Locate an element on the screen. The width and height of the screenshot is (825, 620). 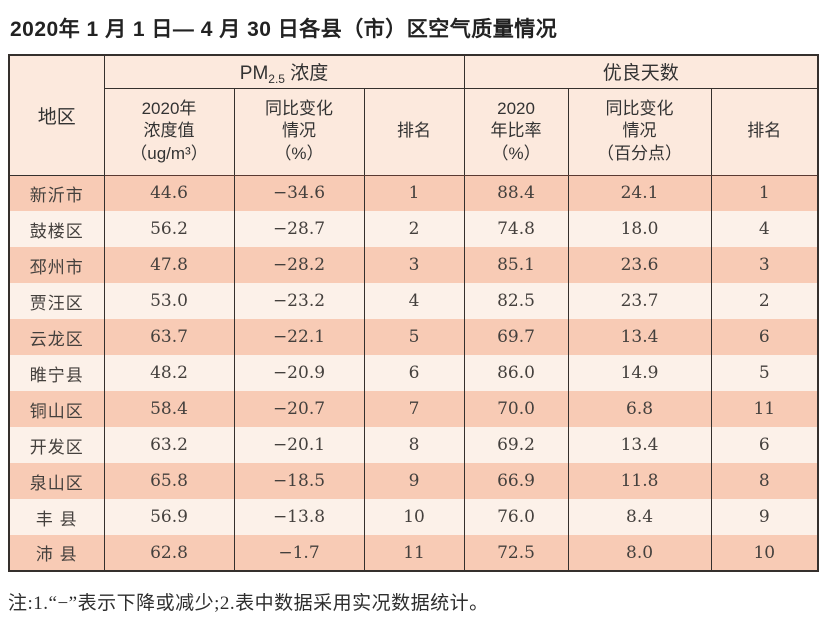
pm-rank-cell: 6 is located at coordinates (414, 373).